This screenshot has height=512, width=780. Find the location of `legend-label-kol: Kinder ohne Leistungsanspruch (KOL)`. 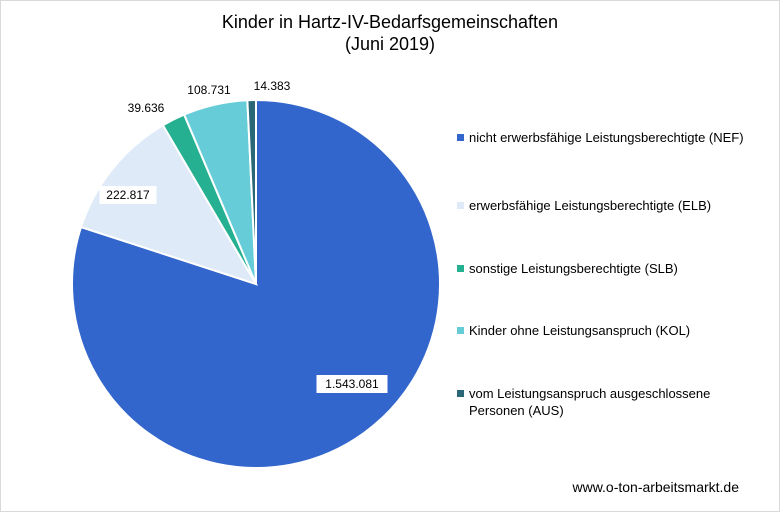

legend-label-kol: Kinder ohne Leistungsanspruch (KOL) is located at coordinates (580, 330).